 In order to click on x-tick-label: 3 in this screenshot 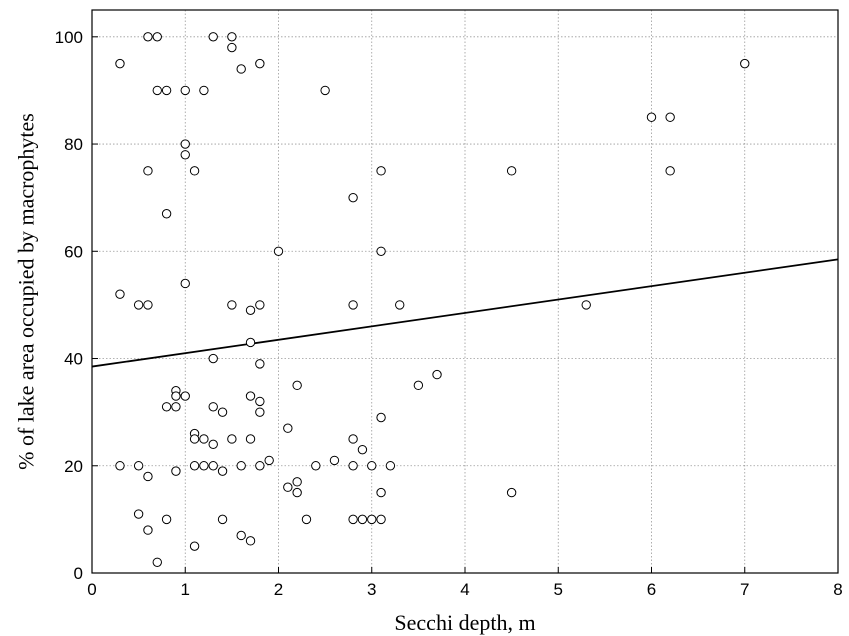, I will do `click(371, 589)`.